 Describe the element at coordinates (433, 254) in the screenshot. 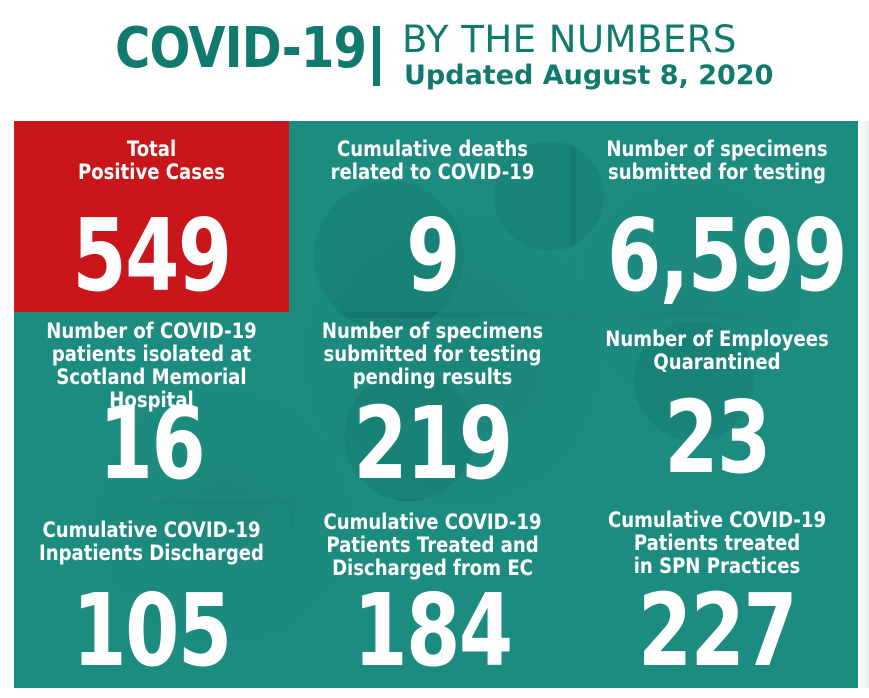

I see `stat-value: 9` at that location.